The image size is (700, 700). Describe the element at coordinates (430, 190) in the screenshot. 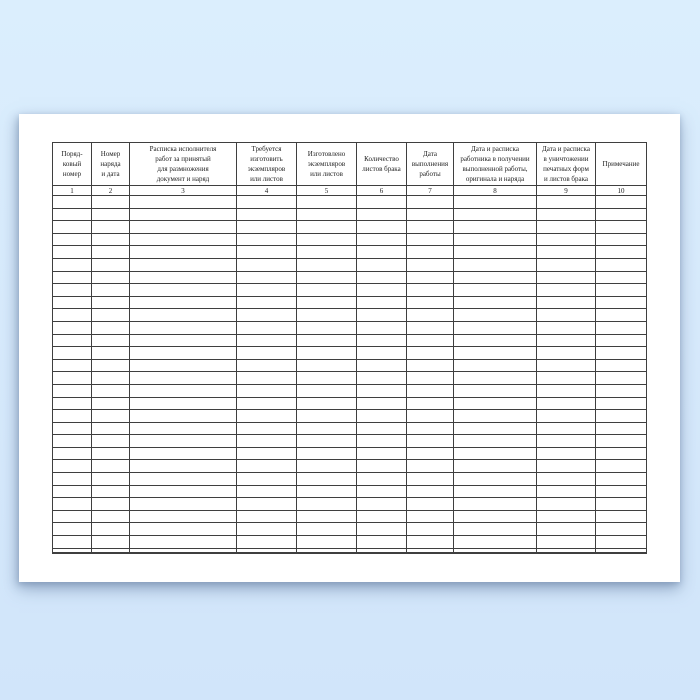

I see `column-number-cell: 7` at that location.